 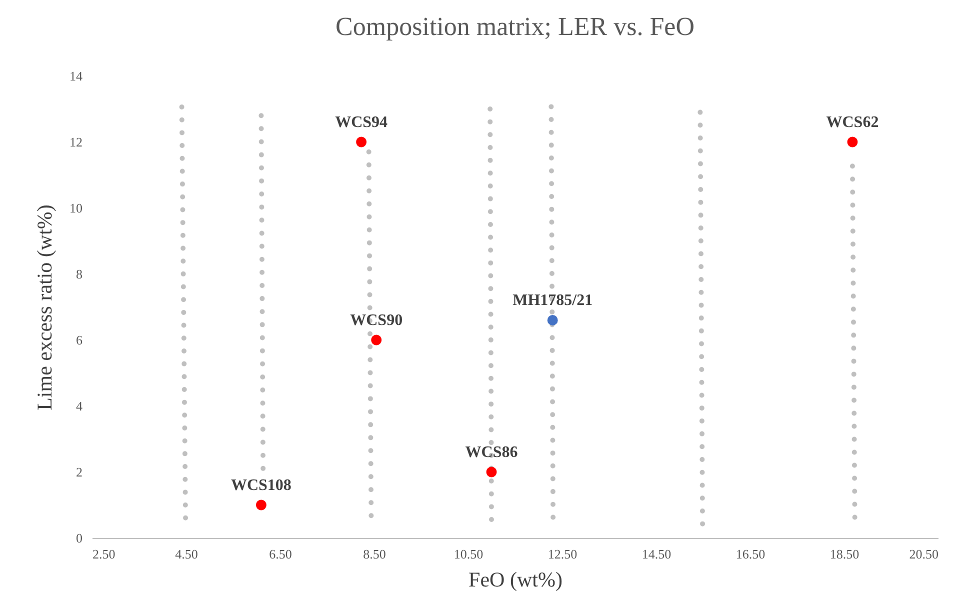 What do you see at coordinates (852, 122) in the screenshot?
I see `annotation: WCS62` at bounding box center [852, 122].